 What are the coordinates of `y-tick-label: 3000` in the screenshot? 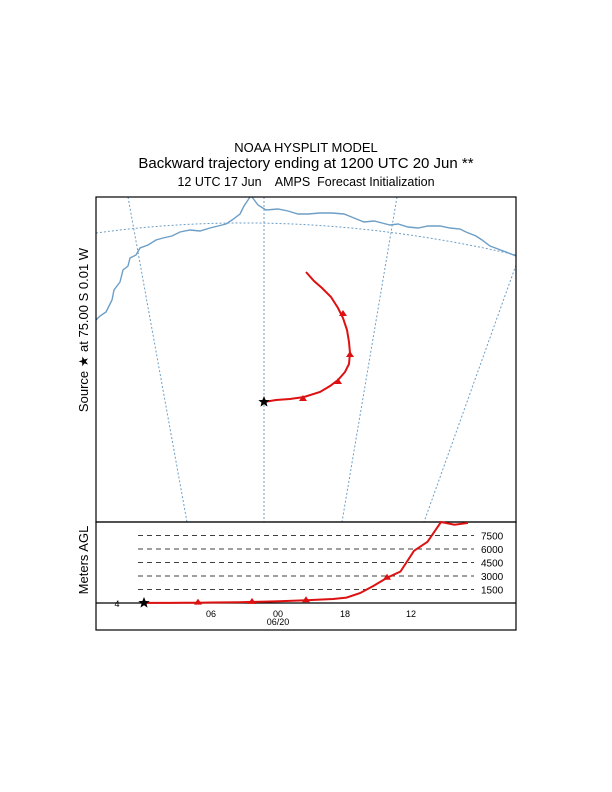 It's located at (492, 577).